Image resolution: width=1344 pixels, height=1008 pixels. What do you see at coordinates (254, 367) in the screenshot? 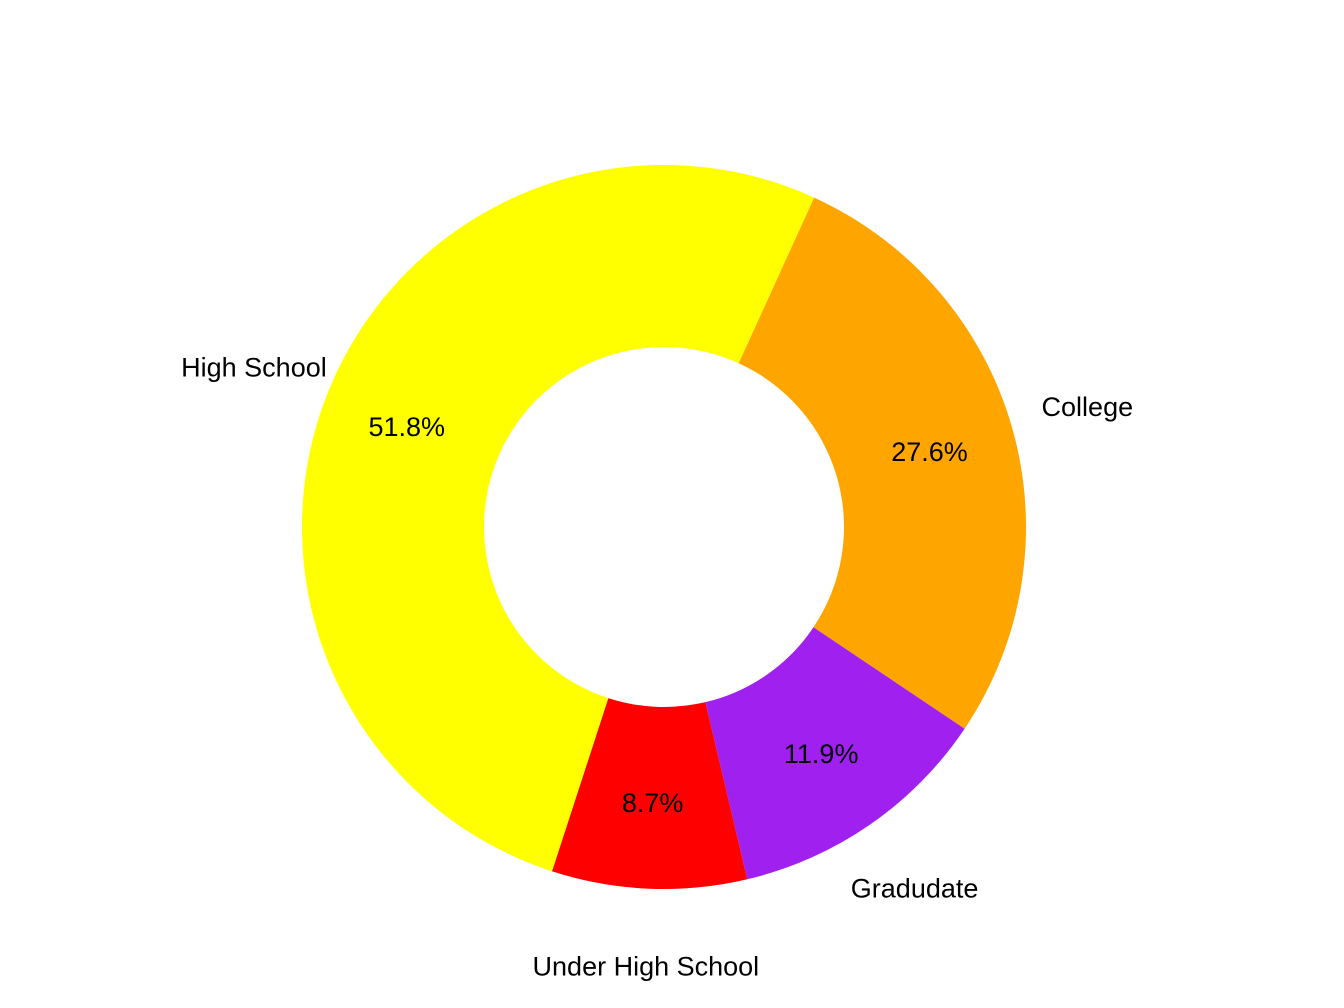
I see `slice-category-label-high-school: High School` at bounding box center [254, 367].